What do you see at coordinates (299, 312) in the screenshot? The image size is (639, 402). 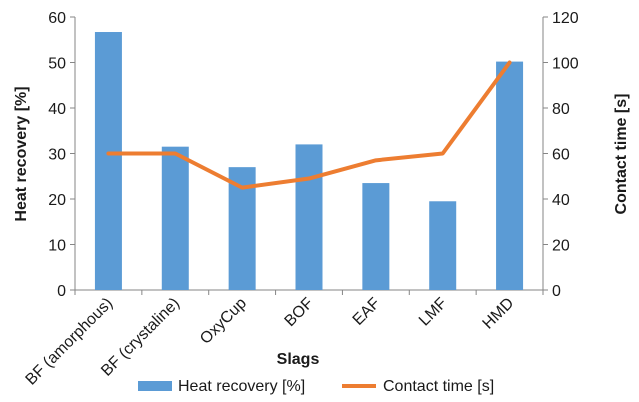 I see `x-tick-label: BOF` at bounding box center [299, 312].